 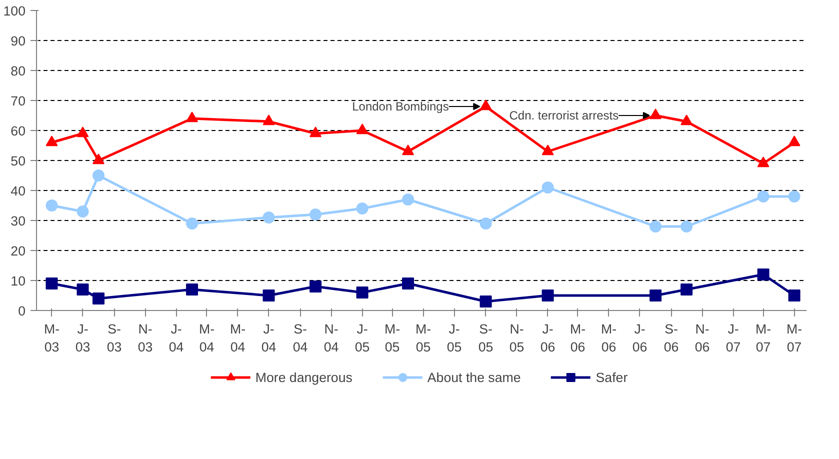 What do you see at coordinates (300, 338) in the screenshot?
I see `x-tick-label: S- 04` at bounding box center [300, 338].